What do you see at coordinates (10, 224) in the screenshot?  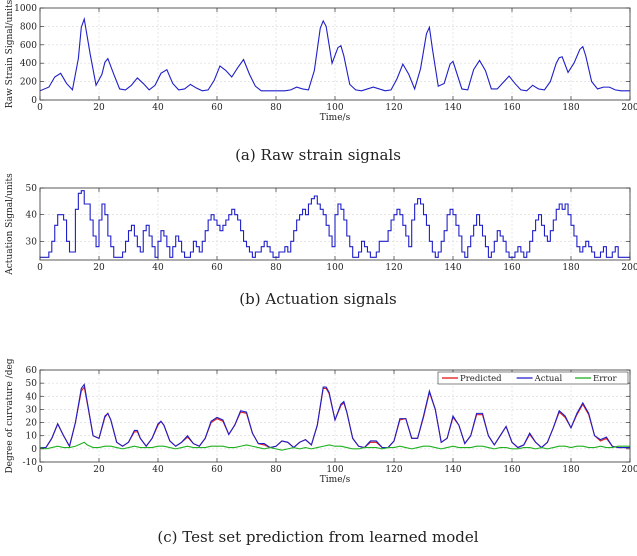 I see `y-axis-label: Actuation Signal/units` at bounding box center [10, 224].